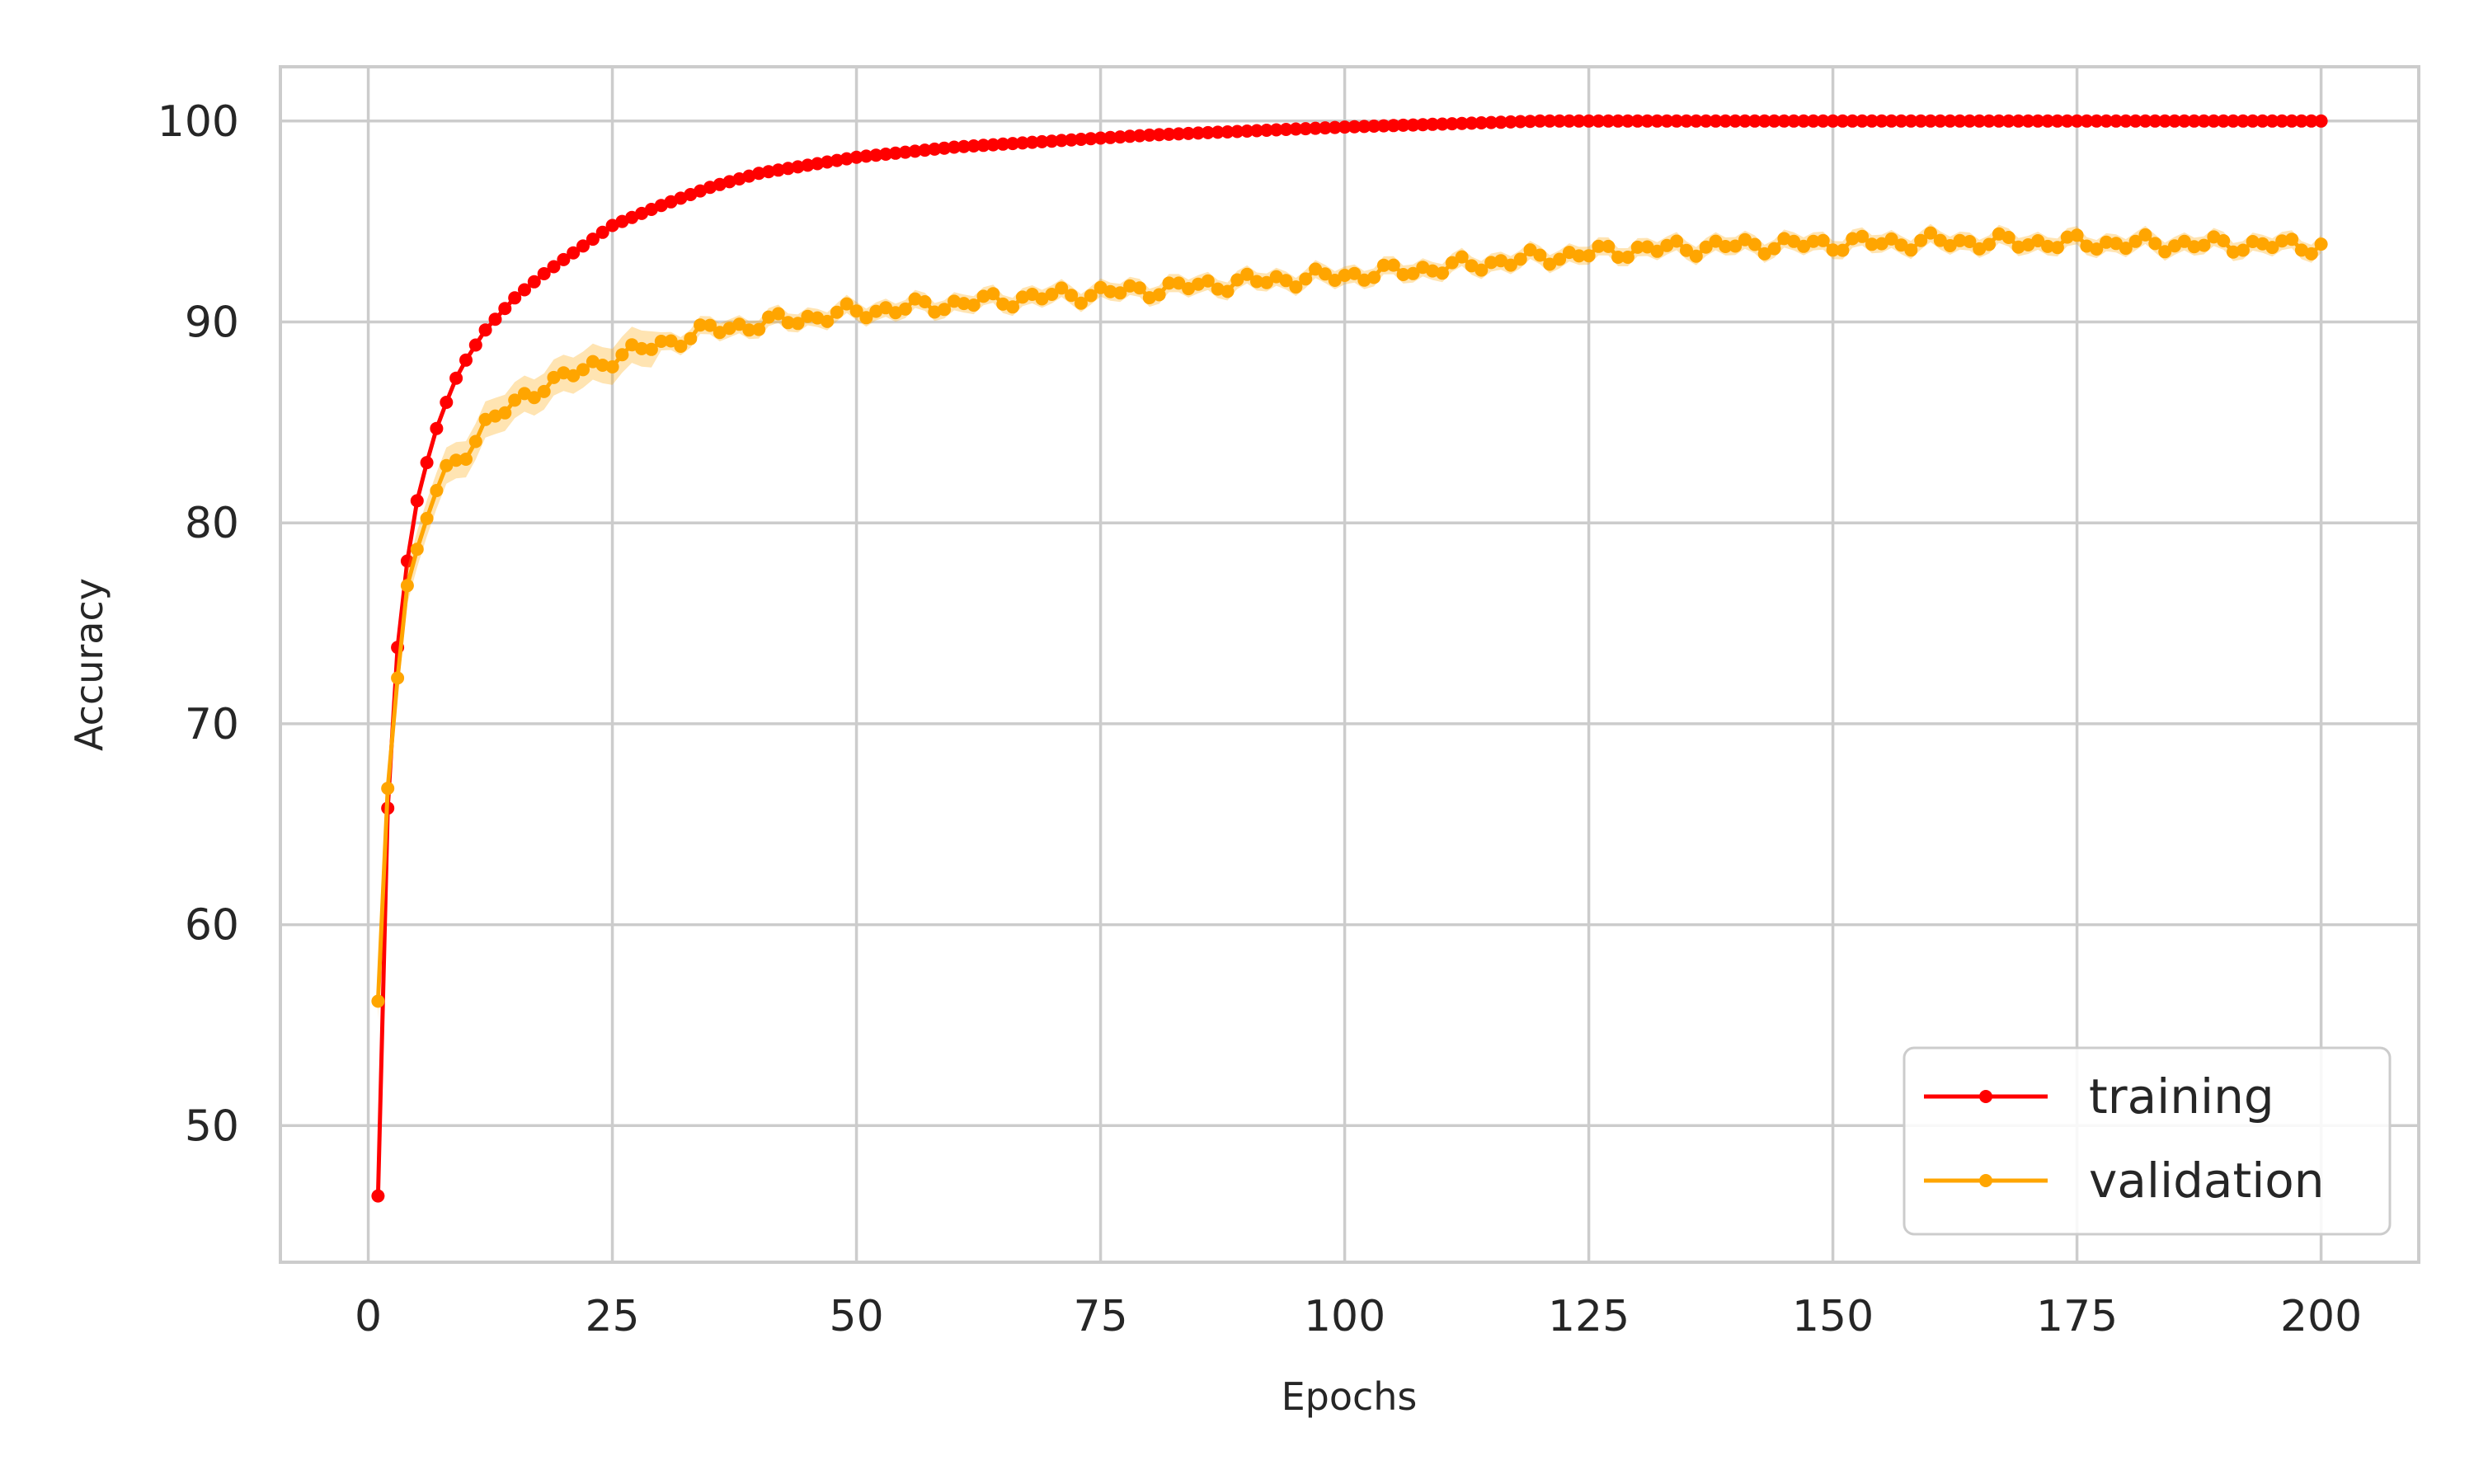  Describe the element at coordinates (89, 664) in the screenshot. I see `y-axis-label: Accuracy` at that location.